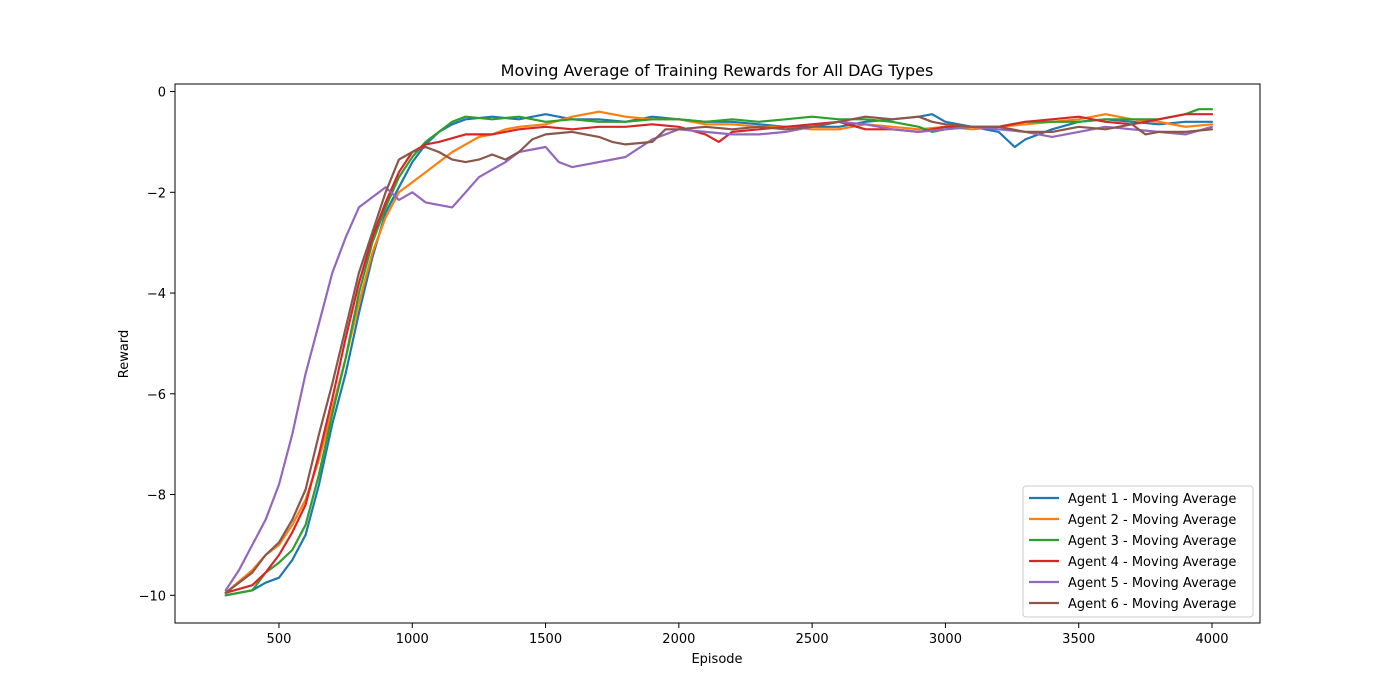 Image resolution: width=1400 pixels, height=700 pixels. Describe the element at coordinates (1152, 520) in the screenshot. I see `legend-label-agent-2: Agent 2 - Moving Average` at that location.